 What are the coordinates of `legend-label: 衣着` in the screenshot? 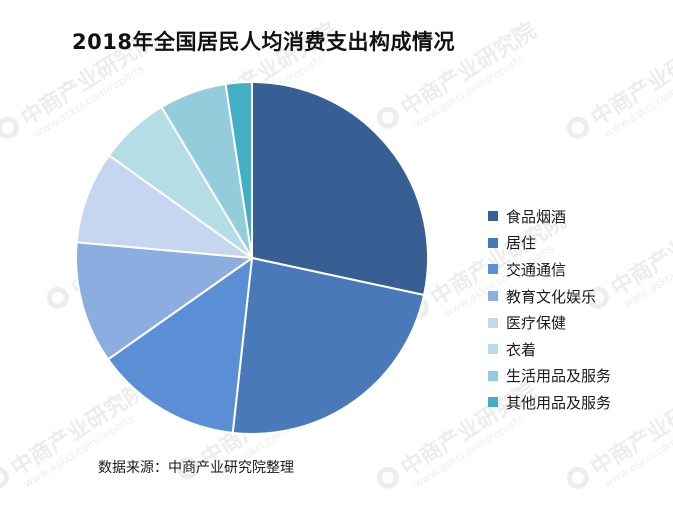 It's located at (521, 349).